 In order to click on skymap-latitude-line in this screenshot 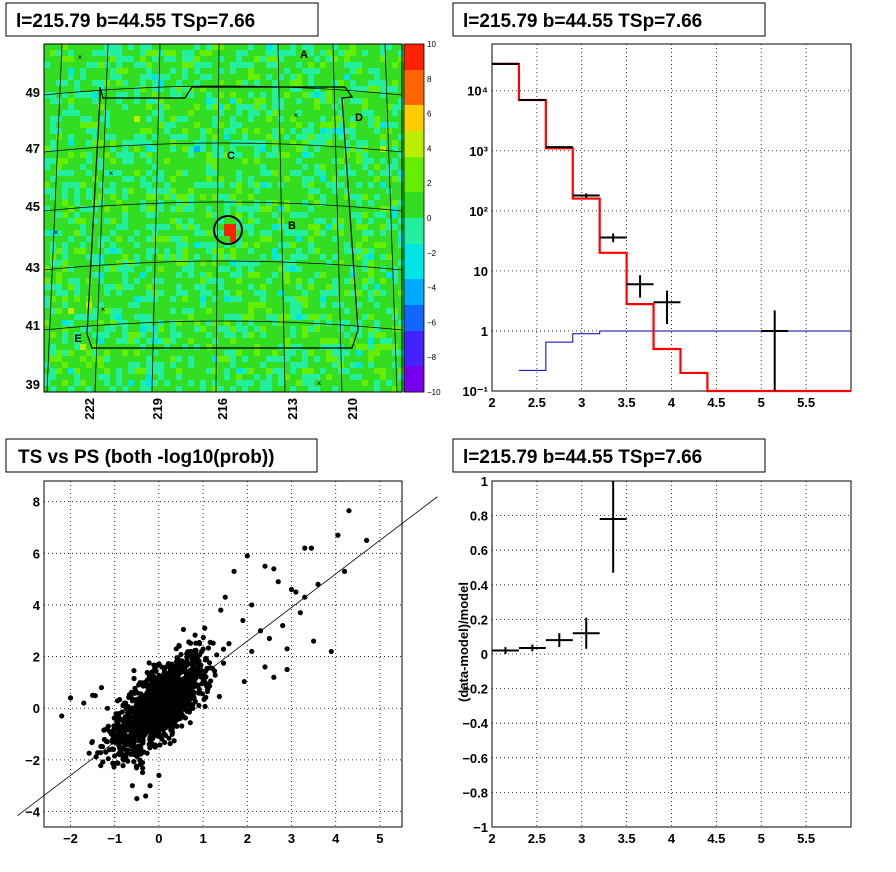, I will do `click(223, 147)`.